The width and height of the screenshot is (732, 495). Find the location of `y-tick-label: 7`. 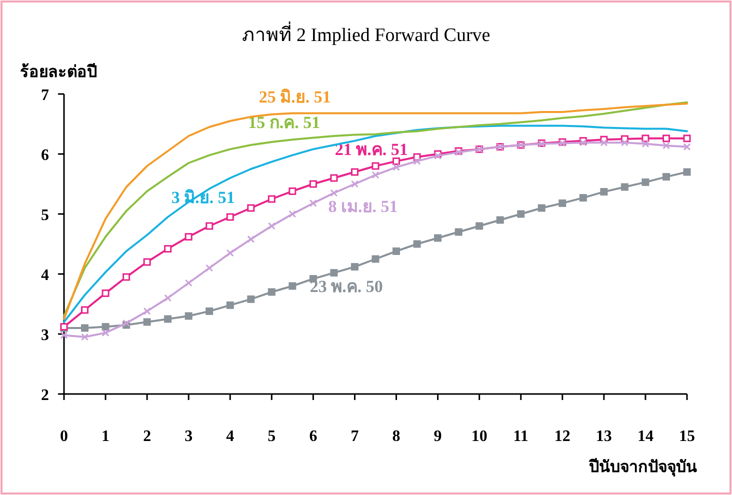

y-tick-label: 7 is located at coordinates (45, 95).